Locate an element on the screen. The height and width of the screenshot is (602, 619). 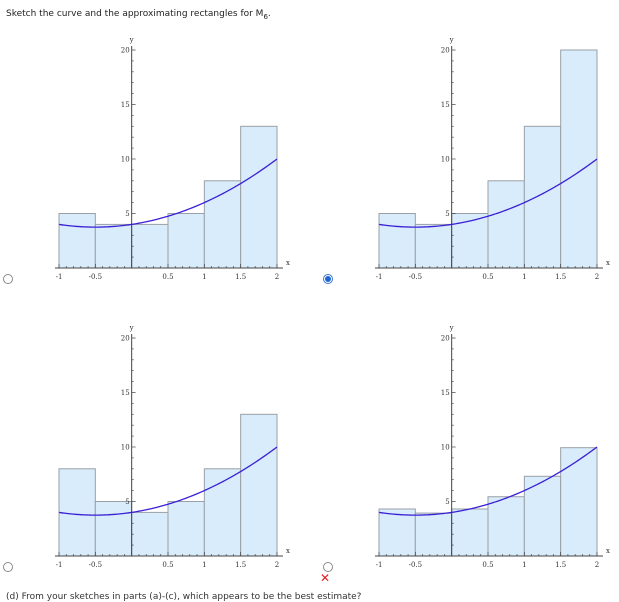
option-d-radio is located at coordinates (328, 567).